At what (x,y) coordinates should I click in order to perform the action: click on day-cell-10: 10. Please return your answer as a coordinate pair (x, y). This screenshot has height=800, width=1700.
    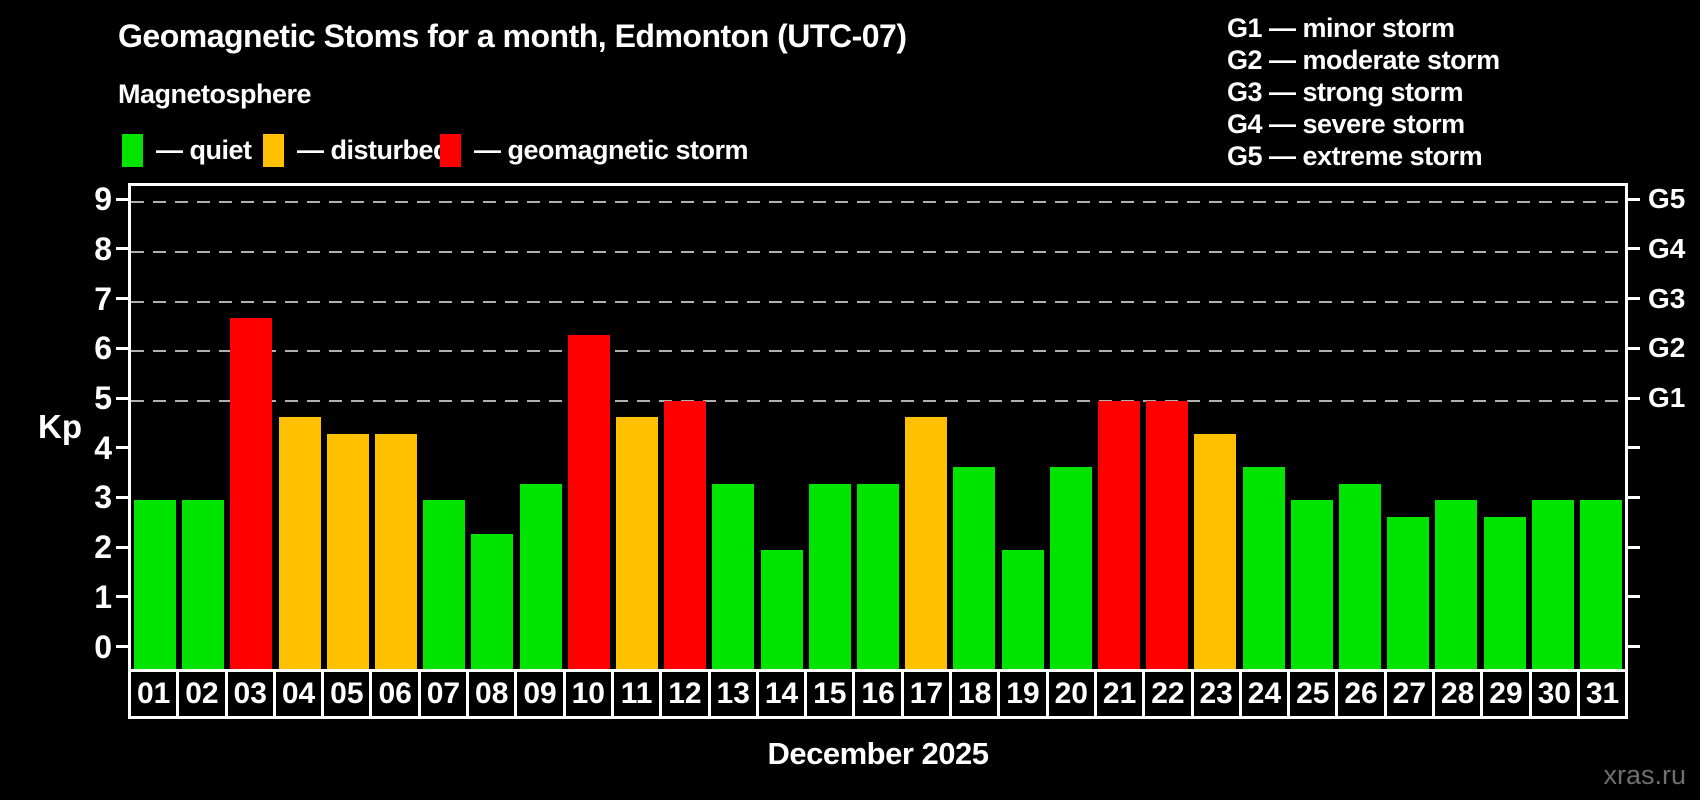
    Looking at the image, I should click on (590, 694).